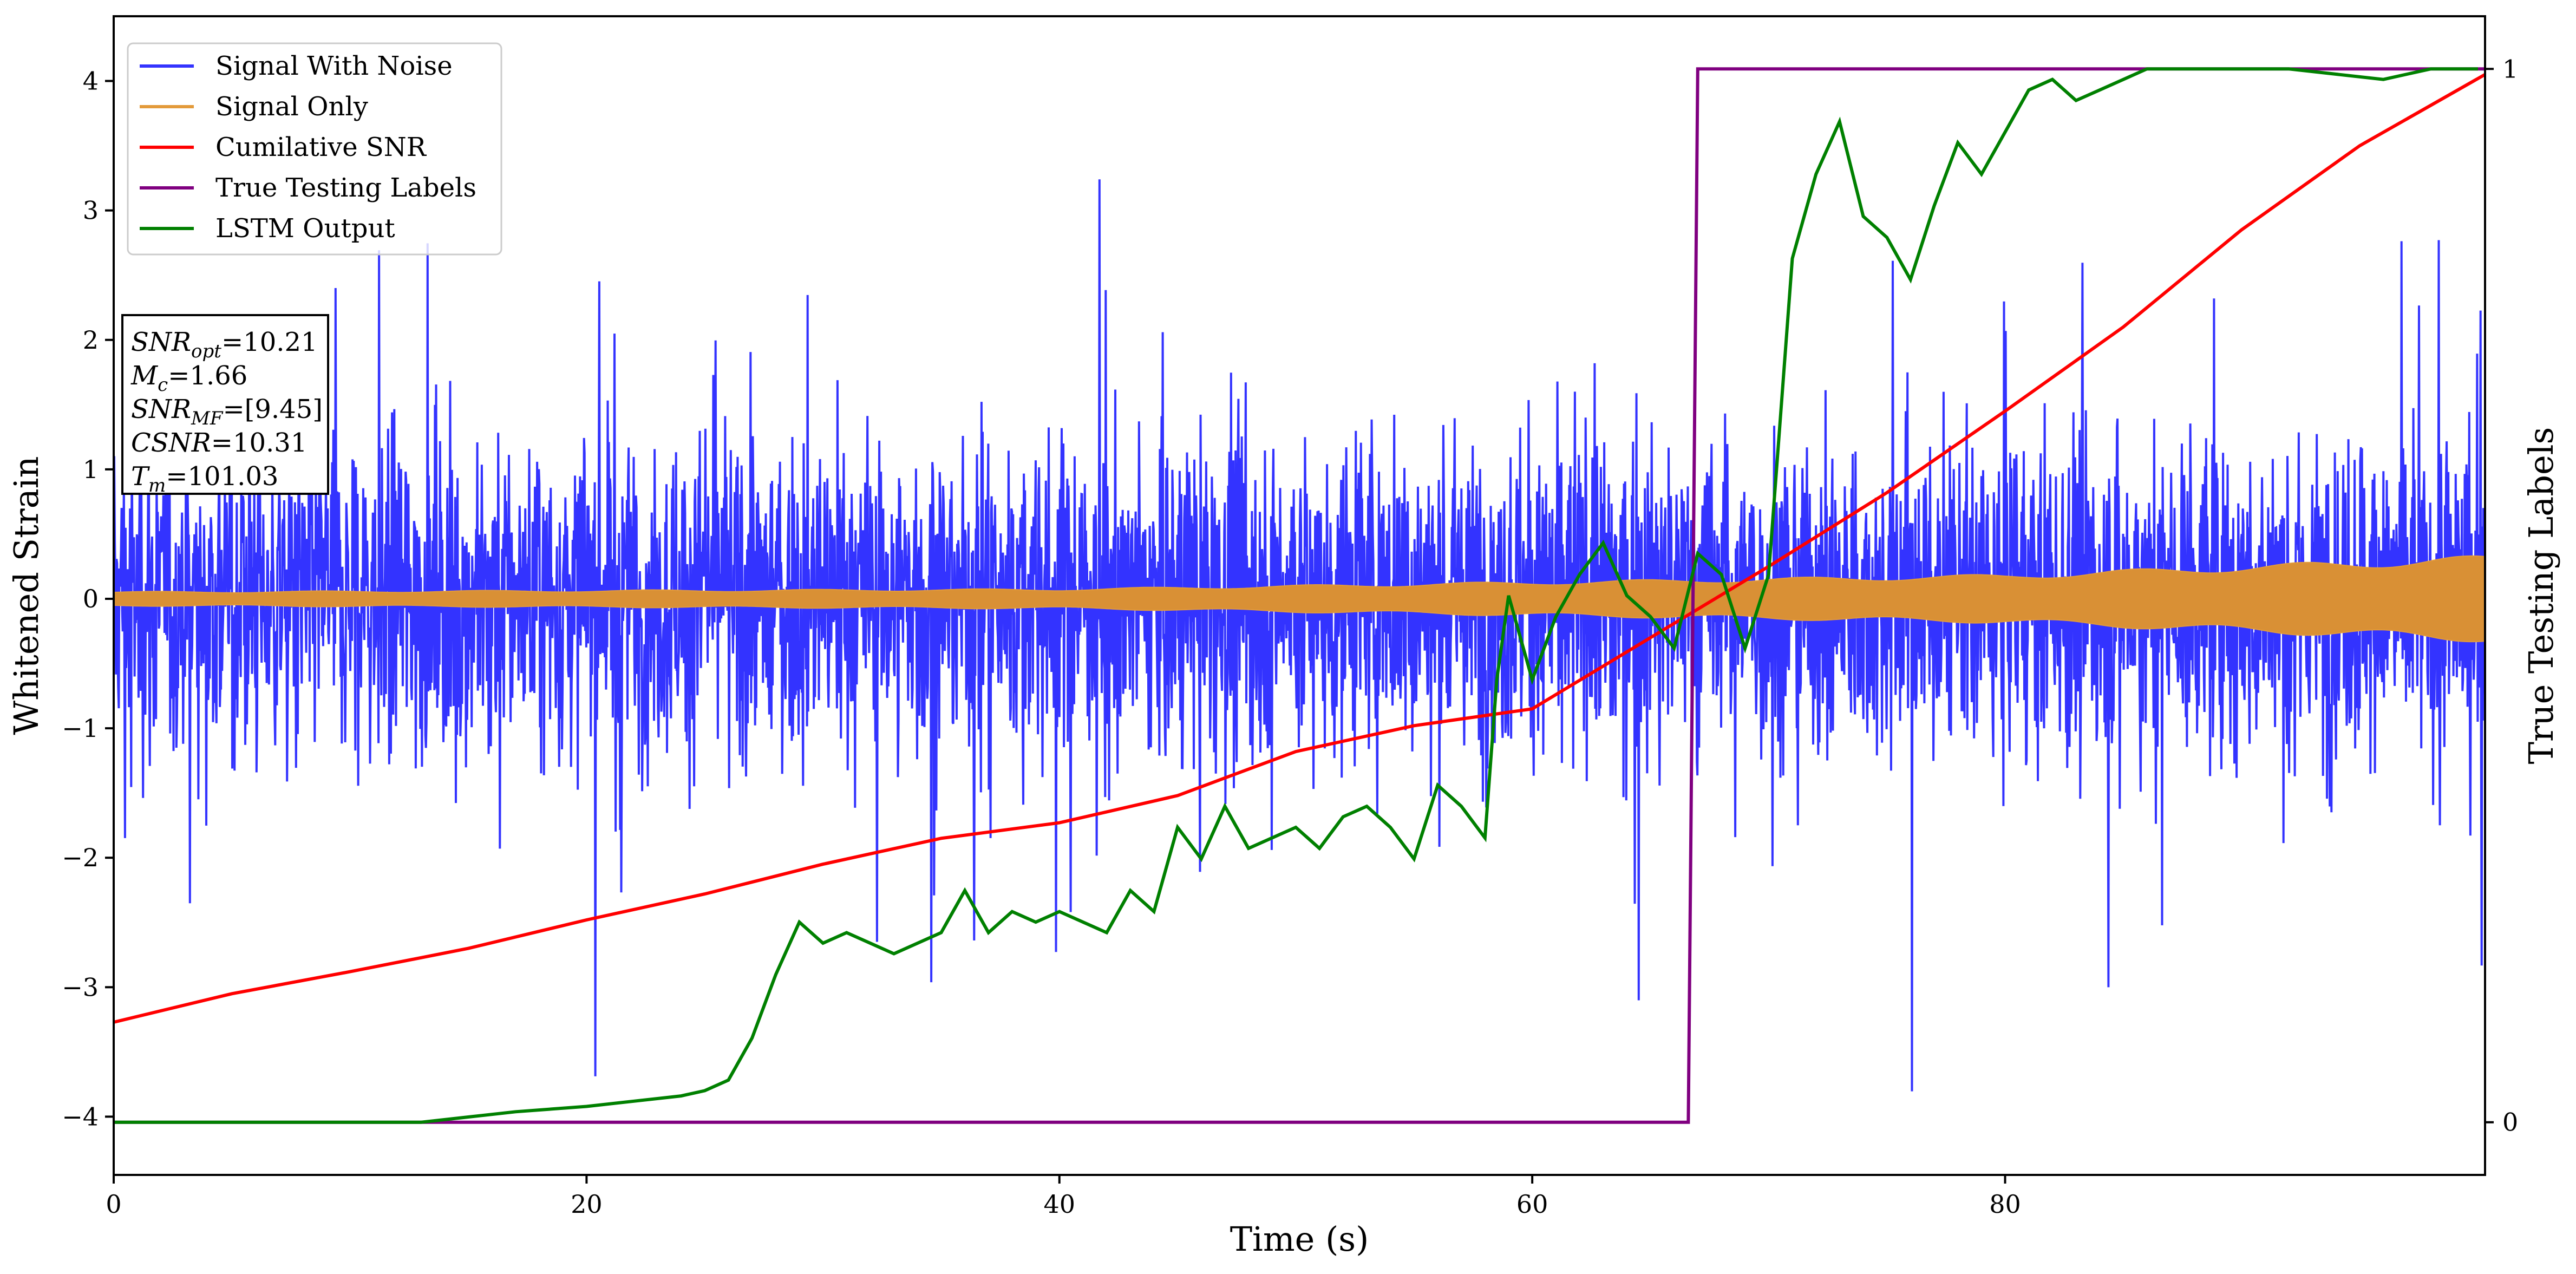 Image resolution: width=2576 pixels, height=1274 pixels. I want to click on x-tick-label: 60, so click(1532, 1204).